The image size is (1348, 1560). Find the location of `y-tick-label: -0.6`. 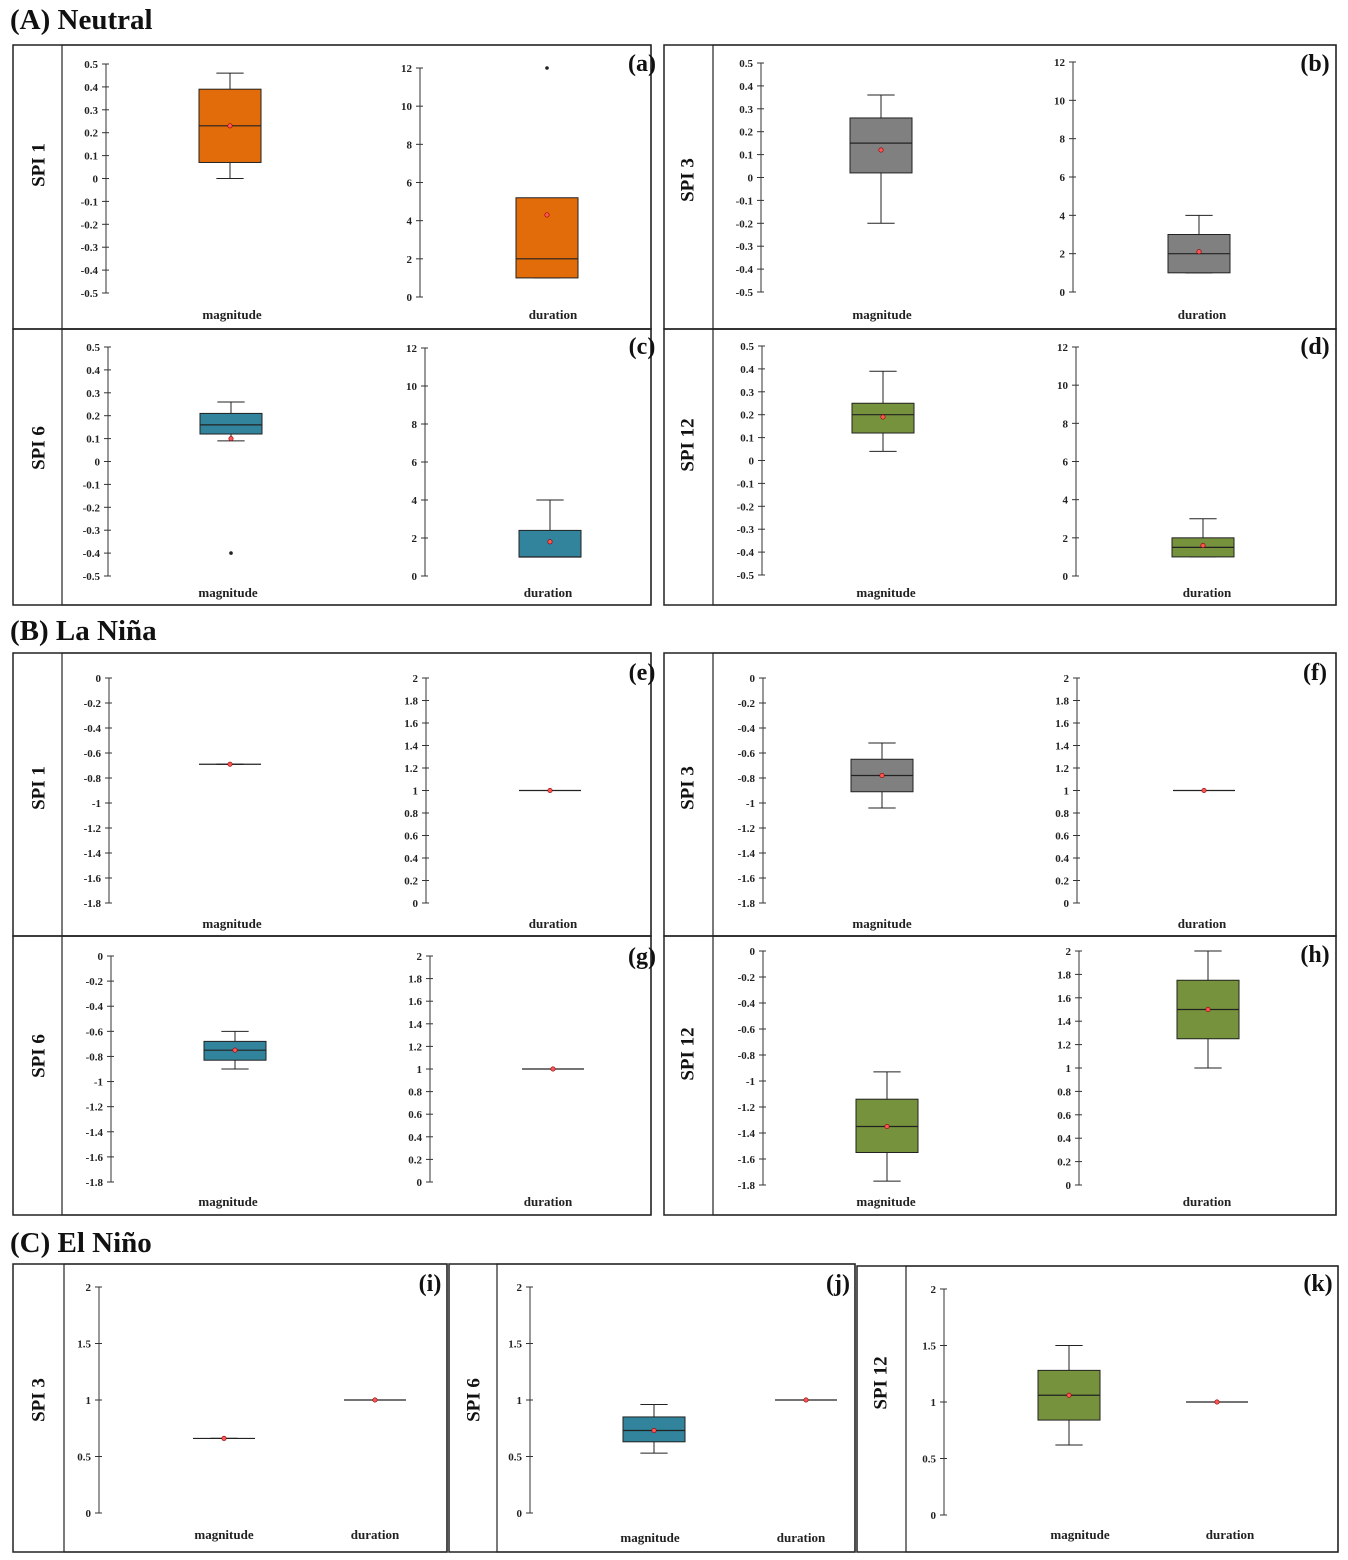

y-tick-label: -0.6 is located at coordinates (747, 754).